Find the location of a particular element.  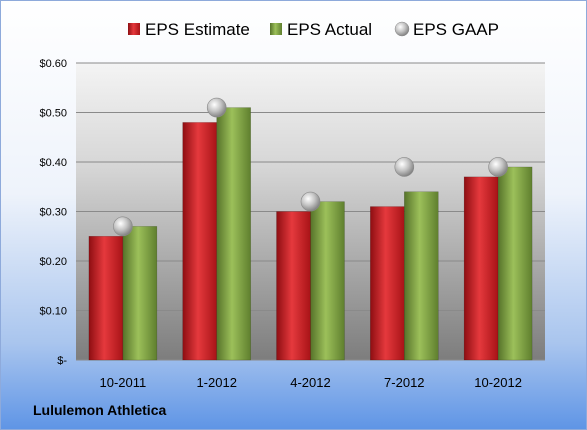

legend: EPS Estimate EPS Actual EPS GAAP is located at coordinates (313, 29).